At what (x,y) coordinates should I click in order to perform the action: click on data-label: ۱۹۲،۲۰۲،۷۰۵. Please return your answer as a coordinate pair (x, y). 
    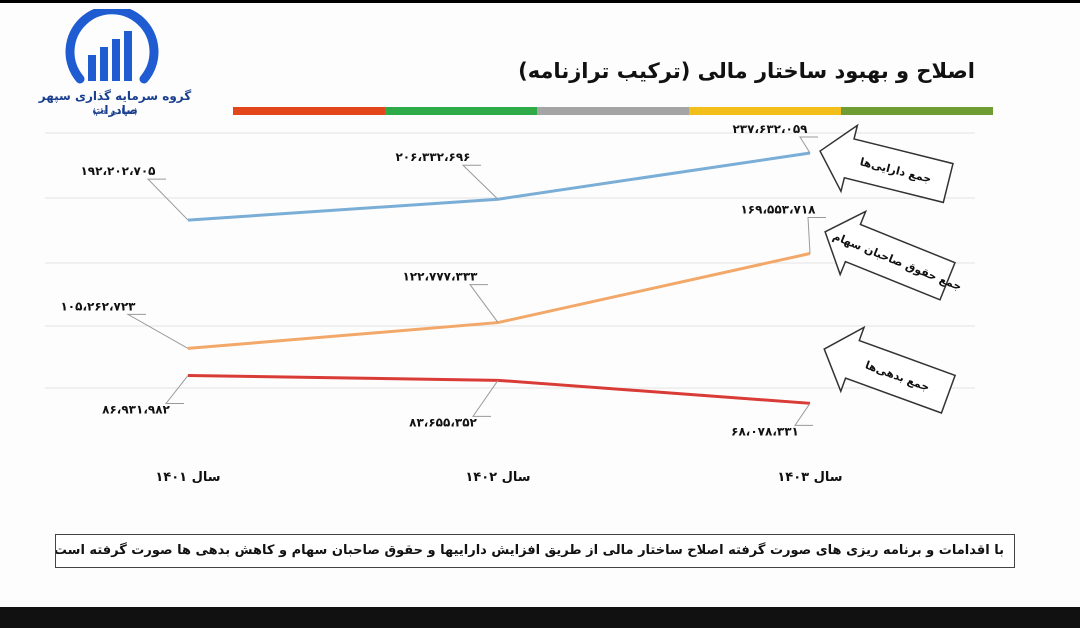
    Looking at the image, I should click on (117, 171).